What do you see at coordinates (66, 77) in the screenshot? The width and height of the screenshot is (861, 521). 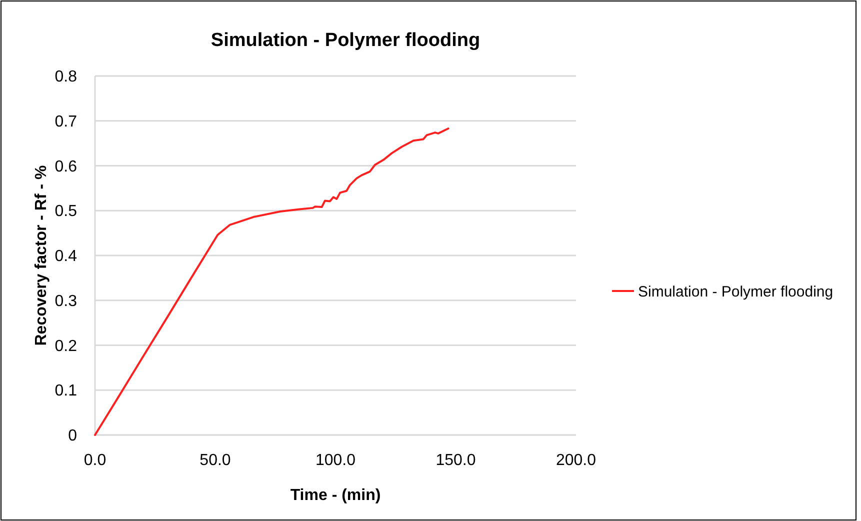 I see `y-tick-label: 0.8` at bounding box center [66, 77].